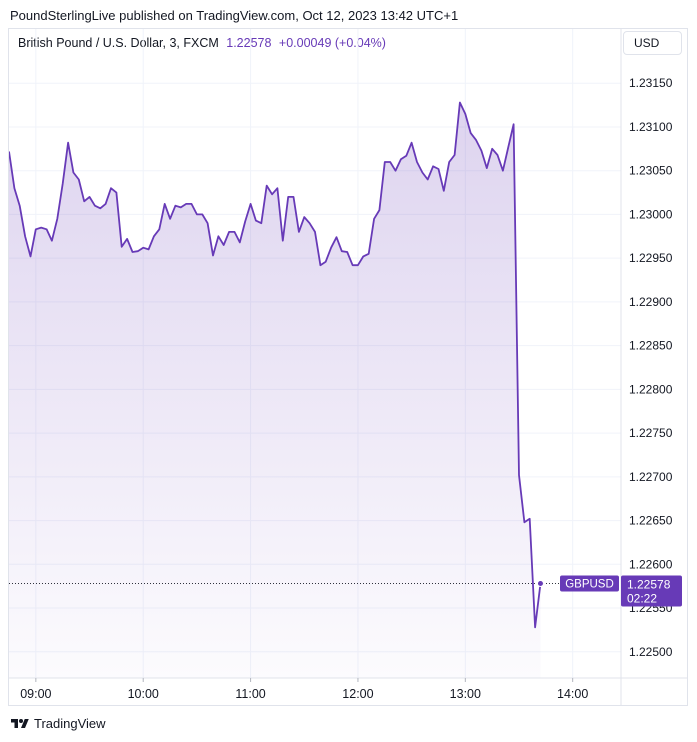  I want to click on currency-button: USD, so click(652, 43).